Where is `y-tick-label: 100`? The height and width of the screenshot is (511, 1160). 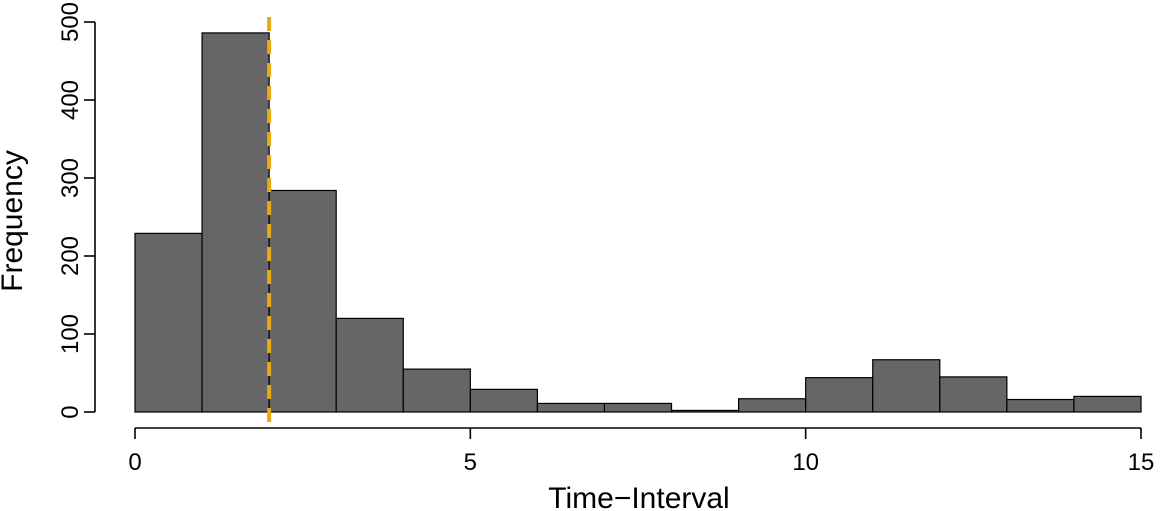 y-tick-label: 100 is located at coordinates (70, 334).